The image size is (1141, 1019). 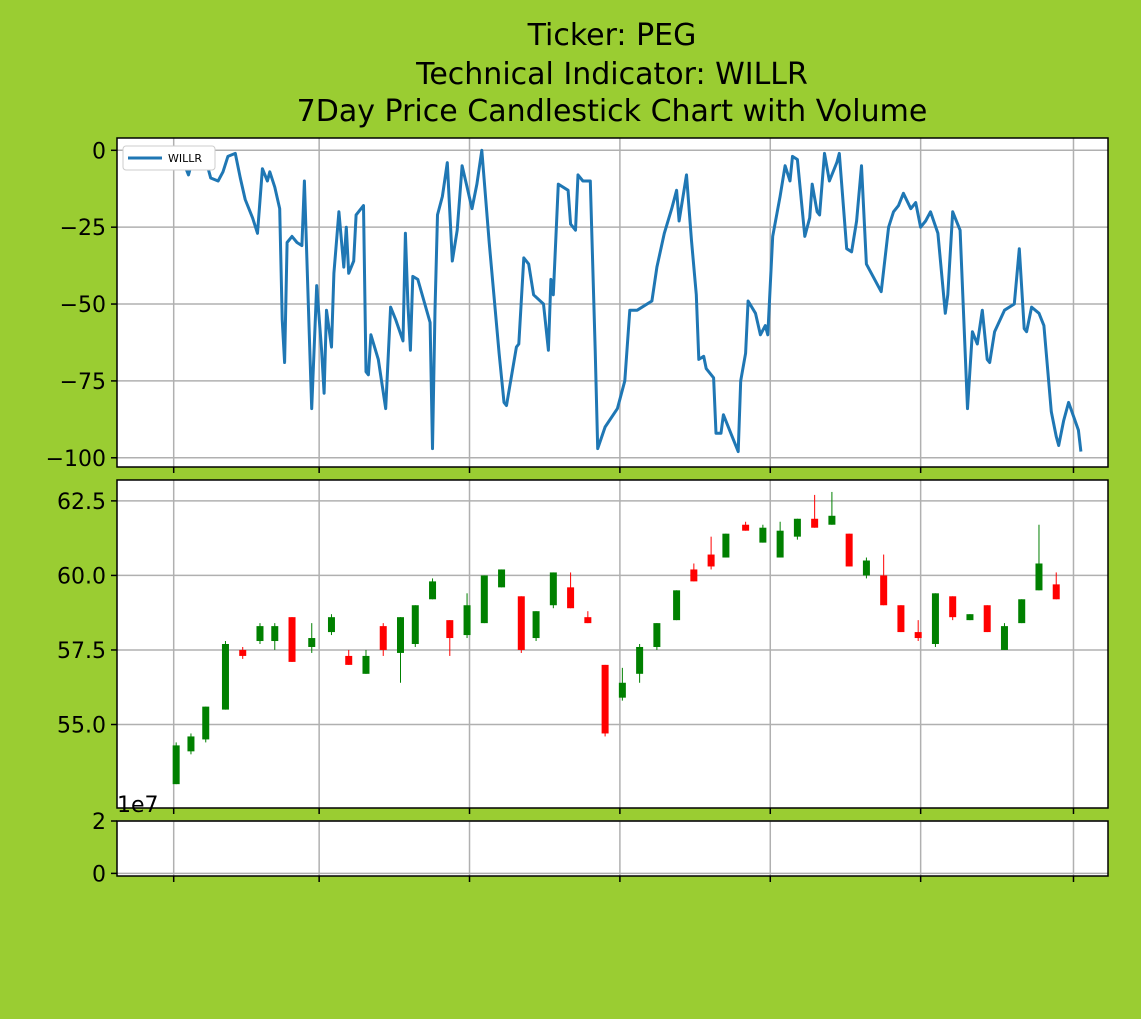 I want to click on volume-plot-frame, so click(x=612, y=848).